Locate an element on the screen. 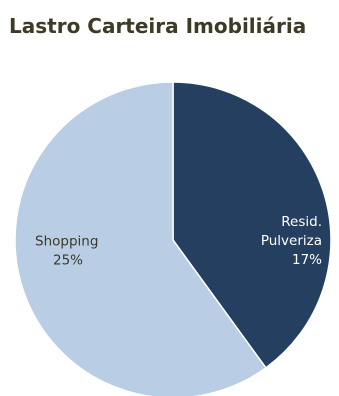  slice-name-label: Shopping is located at coordinates (66, 242).